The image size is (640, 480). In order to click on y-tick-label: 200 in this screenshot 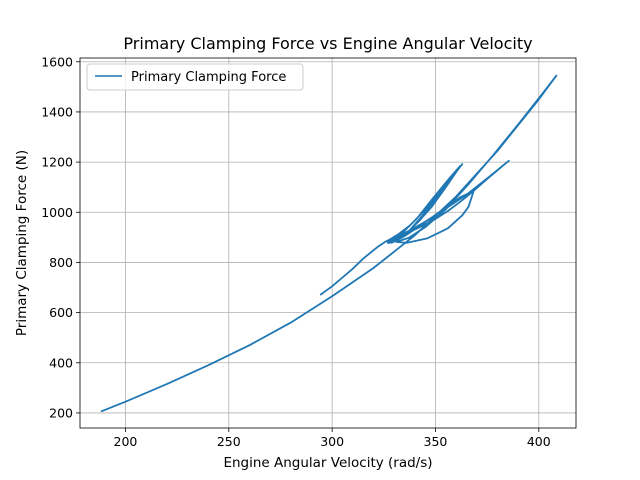, I will do `click(61, 412)`.